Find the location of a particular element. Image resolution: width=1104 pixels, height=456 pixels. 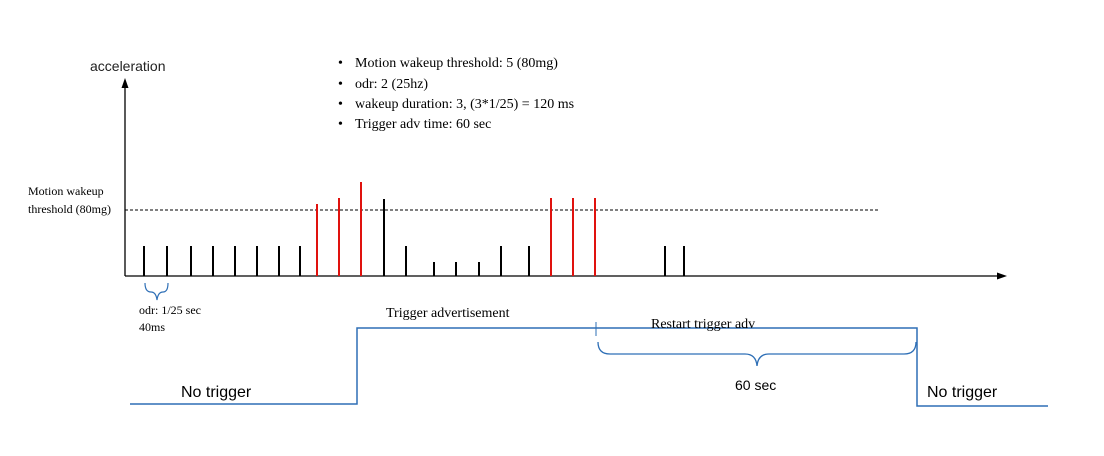

pulse-group is located at coordinates (414, 229).